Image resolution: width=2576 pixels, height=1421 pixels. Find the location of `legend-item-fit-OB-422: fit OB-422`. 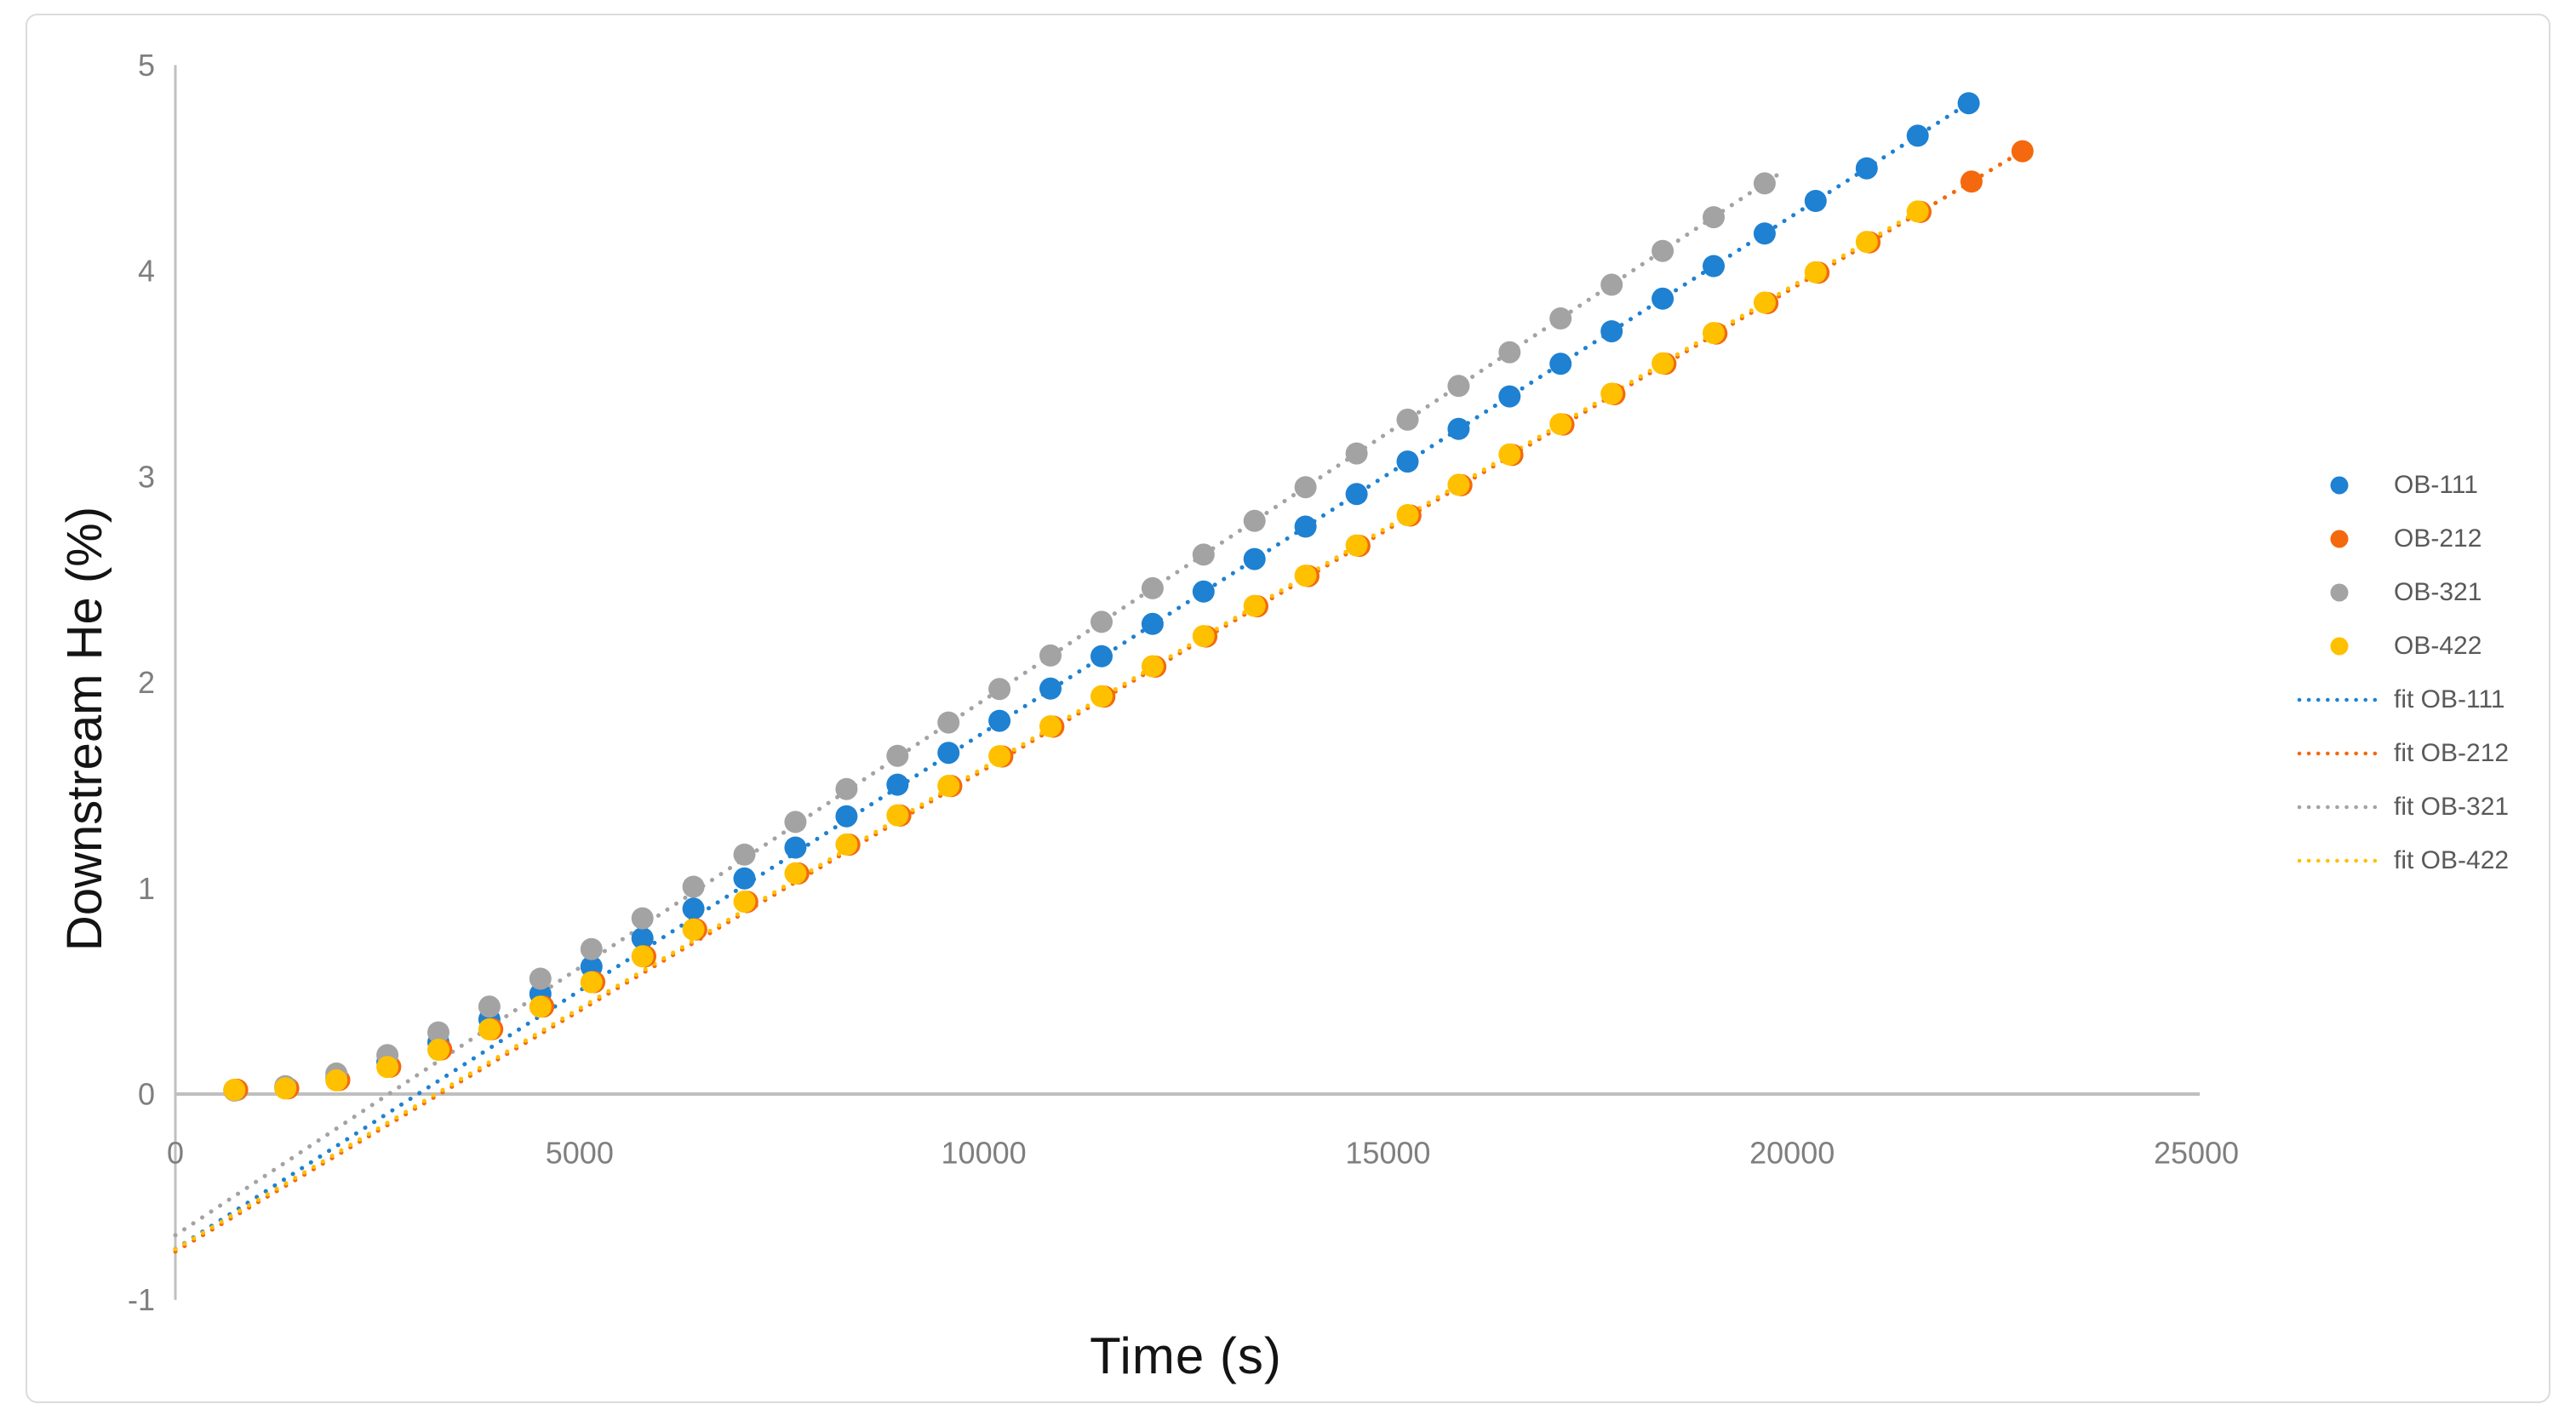

legend-item-fit-OB-422: fit OB-422 is located at coordinates (2403, 861).